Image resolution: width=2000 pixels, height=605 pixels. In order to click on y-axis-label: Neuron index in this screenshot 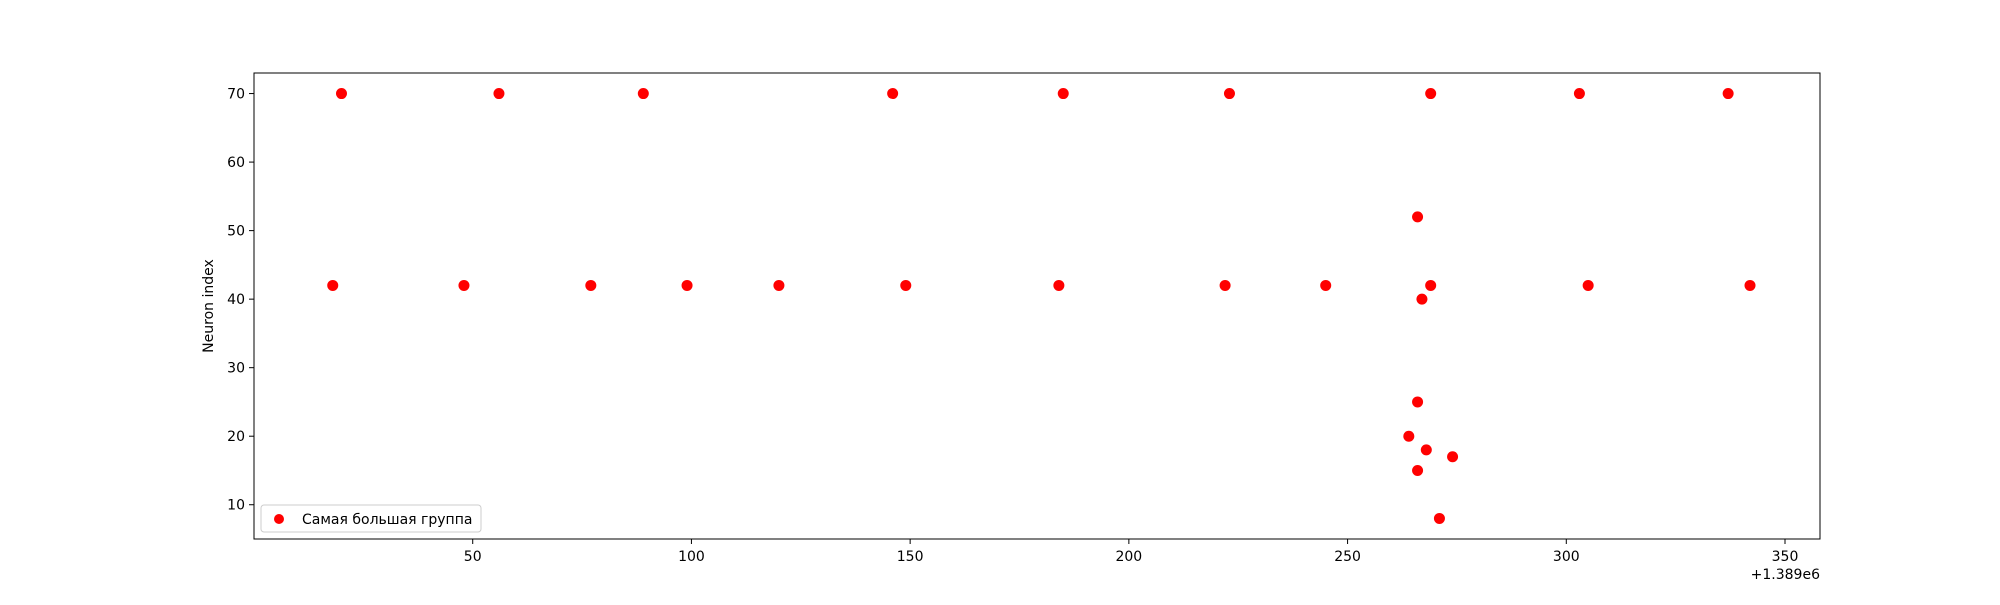, I will do `click(209, 306)`.